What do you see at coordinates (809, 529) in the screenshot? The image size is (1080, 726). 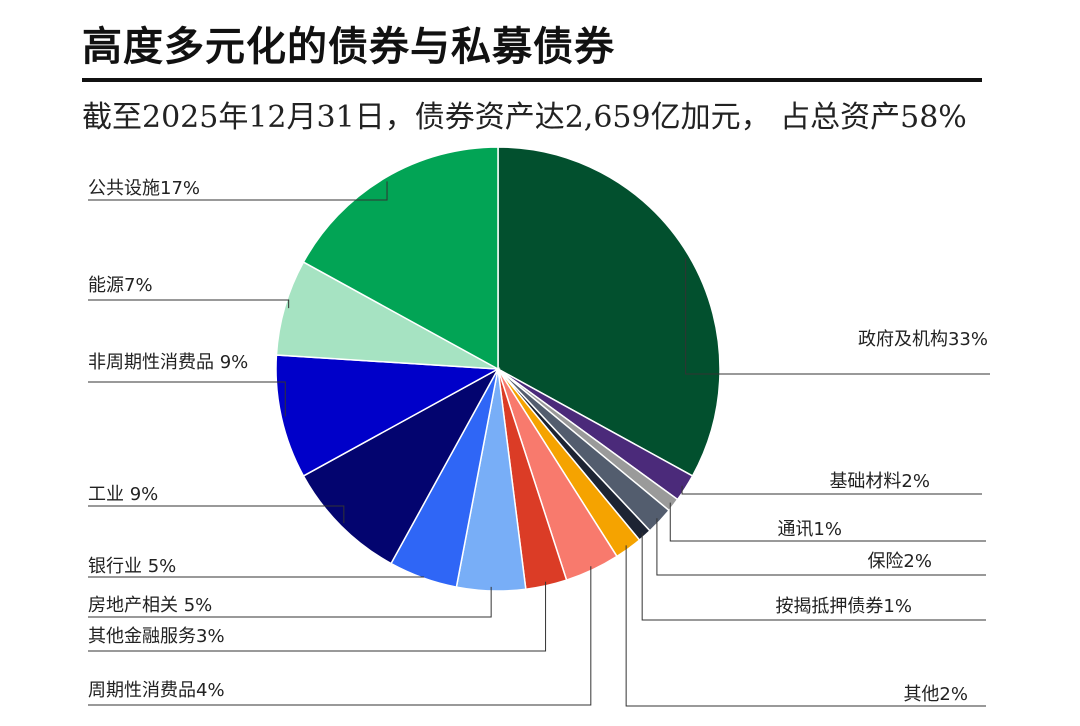 I see `slice-label: 通讯1%` at bounding box center [809, 529].